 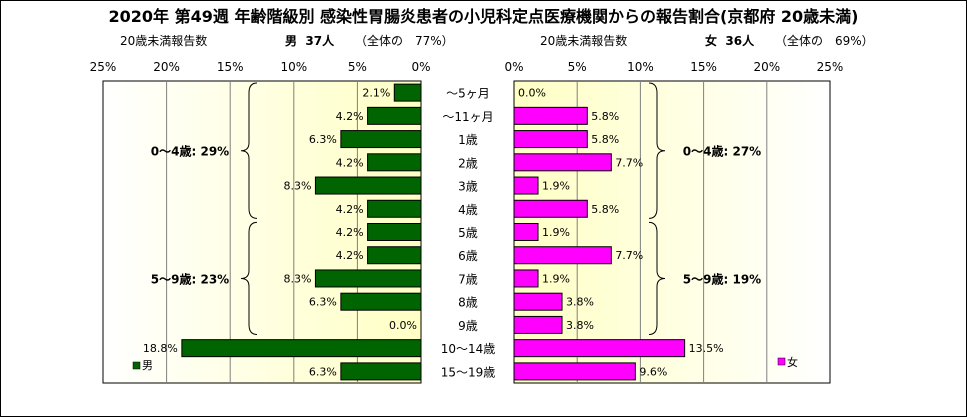 I want to click on male-header-share: （全体の 77%）, so click(x=404, y=41).